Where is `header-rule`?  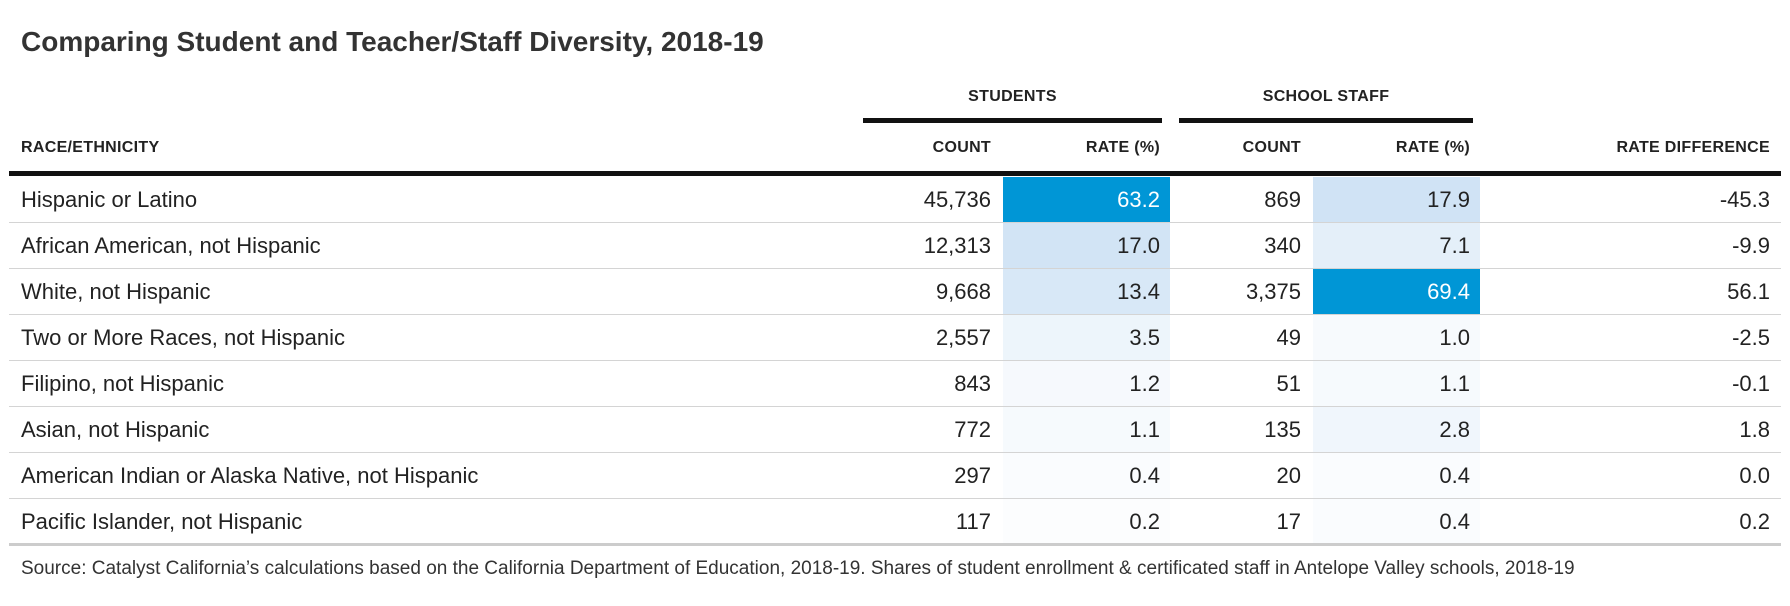 header-rule is located at coordinates (895, 173).